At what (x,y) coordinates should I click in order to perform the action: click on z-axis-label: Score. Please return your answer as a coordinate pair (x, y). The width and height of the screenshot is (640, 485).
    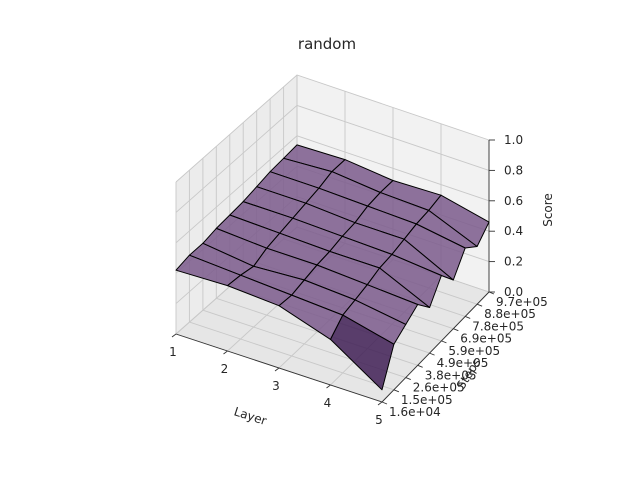
    Looking at the image, I should click on (548, 210).